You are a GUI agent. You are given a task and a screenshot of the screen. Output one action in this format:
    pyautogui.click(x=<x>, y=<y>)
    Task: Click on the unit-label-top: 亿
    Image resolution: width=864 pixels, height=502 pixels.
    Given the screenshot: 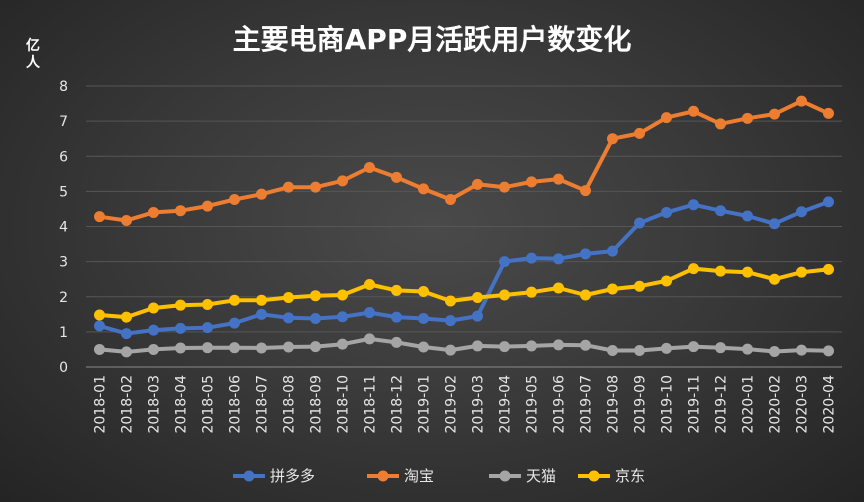 What is the action you would take?
    pyautogui.click(x=33, y=45)
    